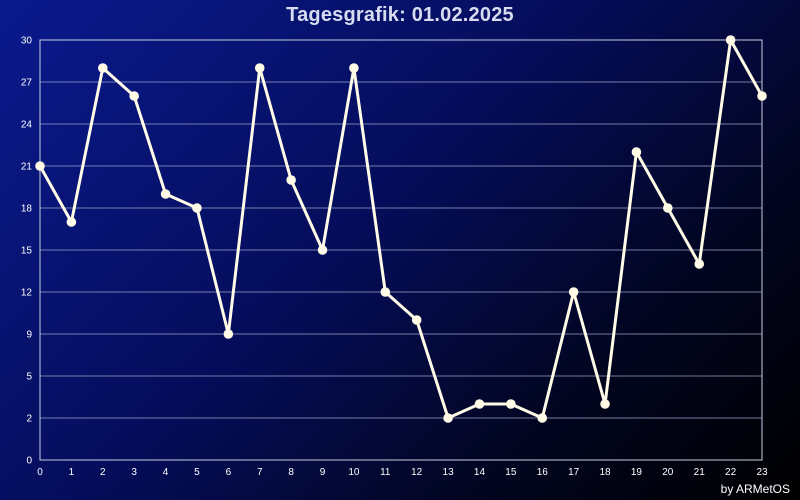 The image size is (800, 500). I want to click on chart-title: Tagesgrafik: 01.02.2025, so click(400, 15).